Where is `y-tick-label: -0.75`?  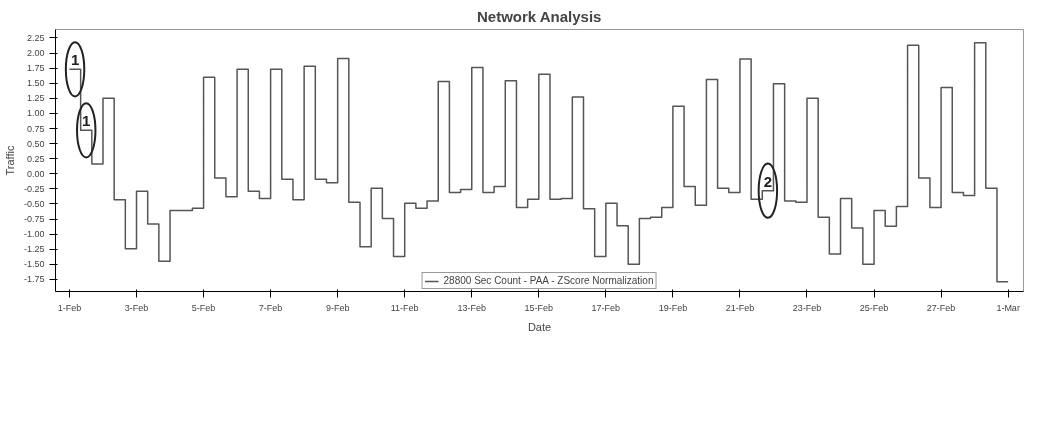 y-tick-label: -0.75 is located at coordinates (34, 219).